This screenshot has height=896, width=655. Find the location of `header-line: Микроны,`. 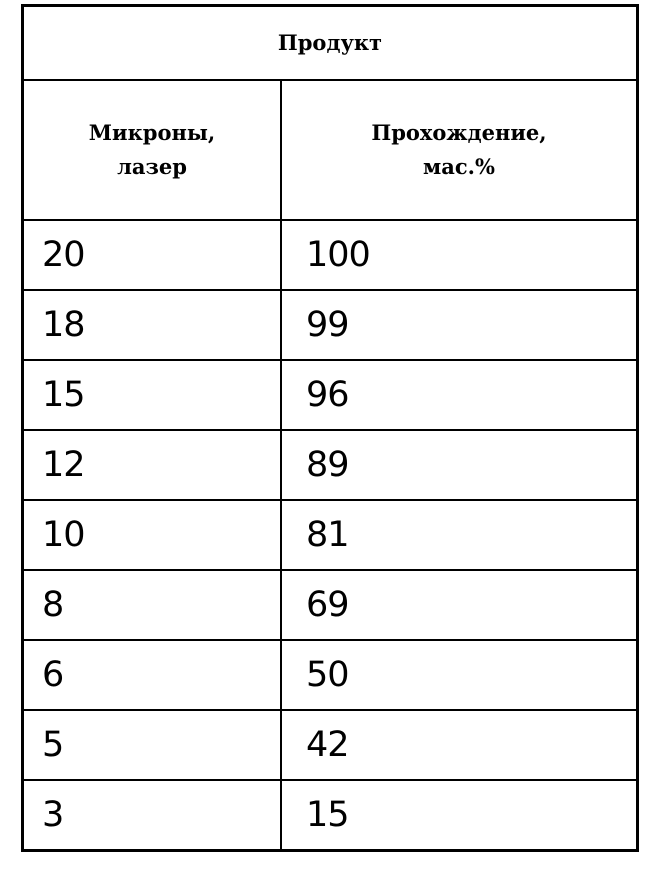

header-line: Микроны, is located at coordinates (152, 132).